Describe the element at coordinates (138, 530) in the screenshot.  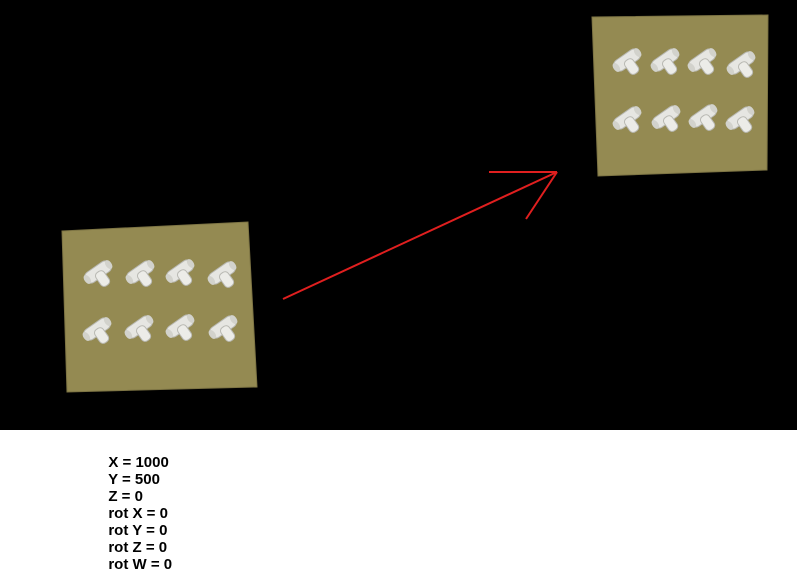
I see `pose-rot-y: rot Y = 0` at that location.